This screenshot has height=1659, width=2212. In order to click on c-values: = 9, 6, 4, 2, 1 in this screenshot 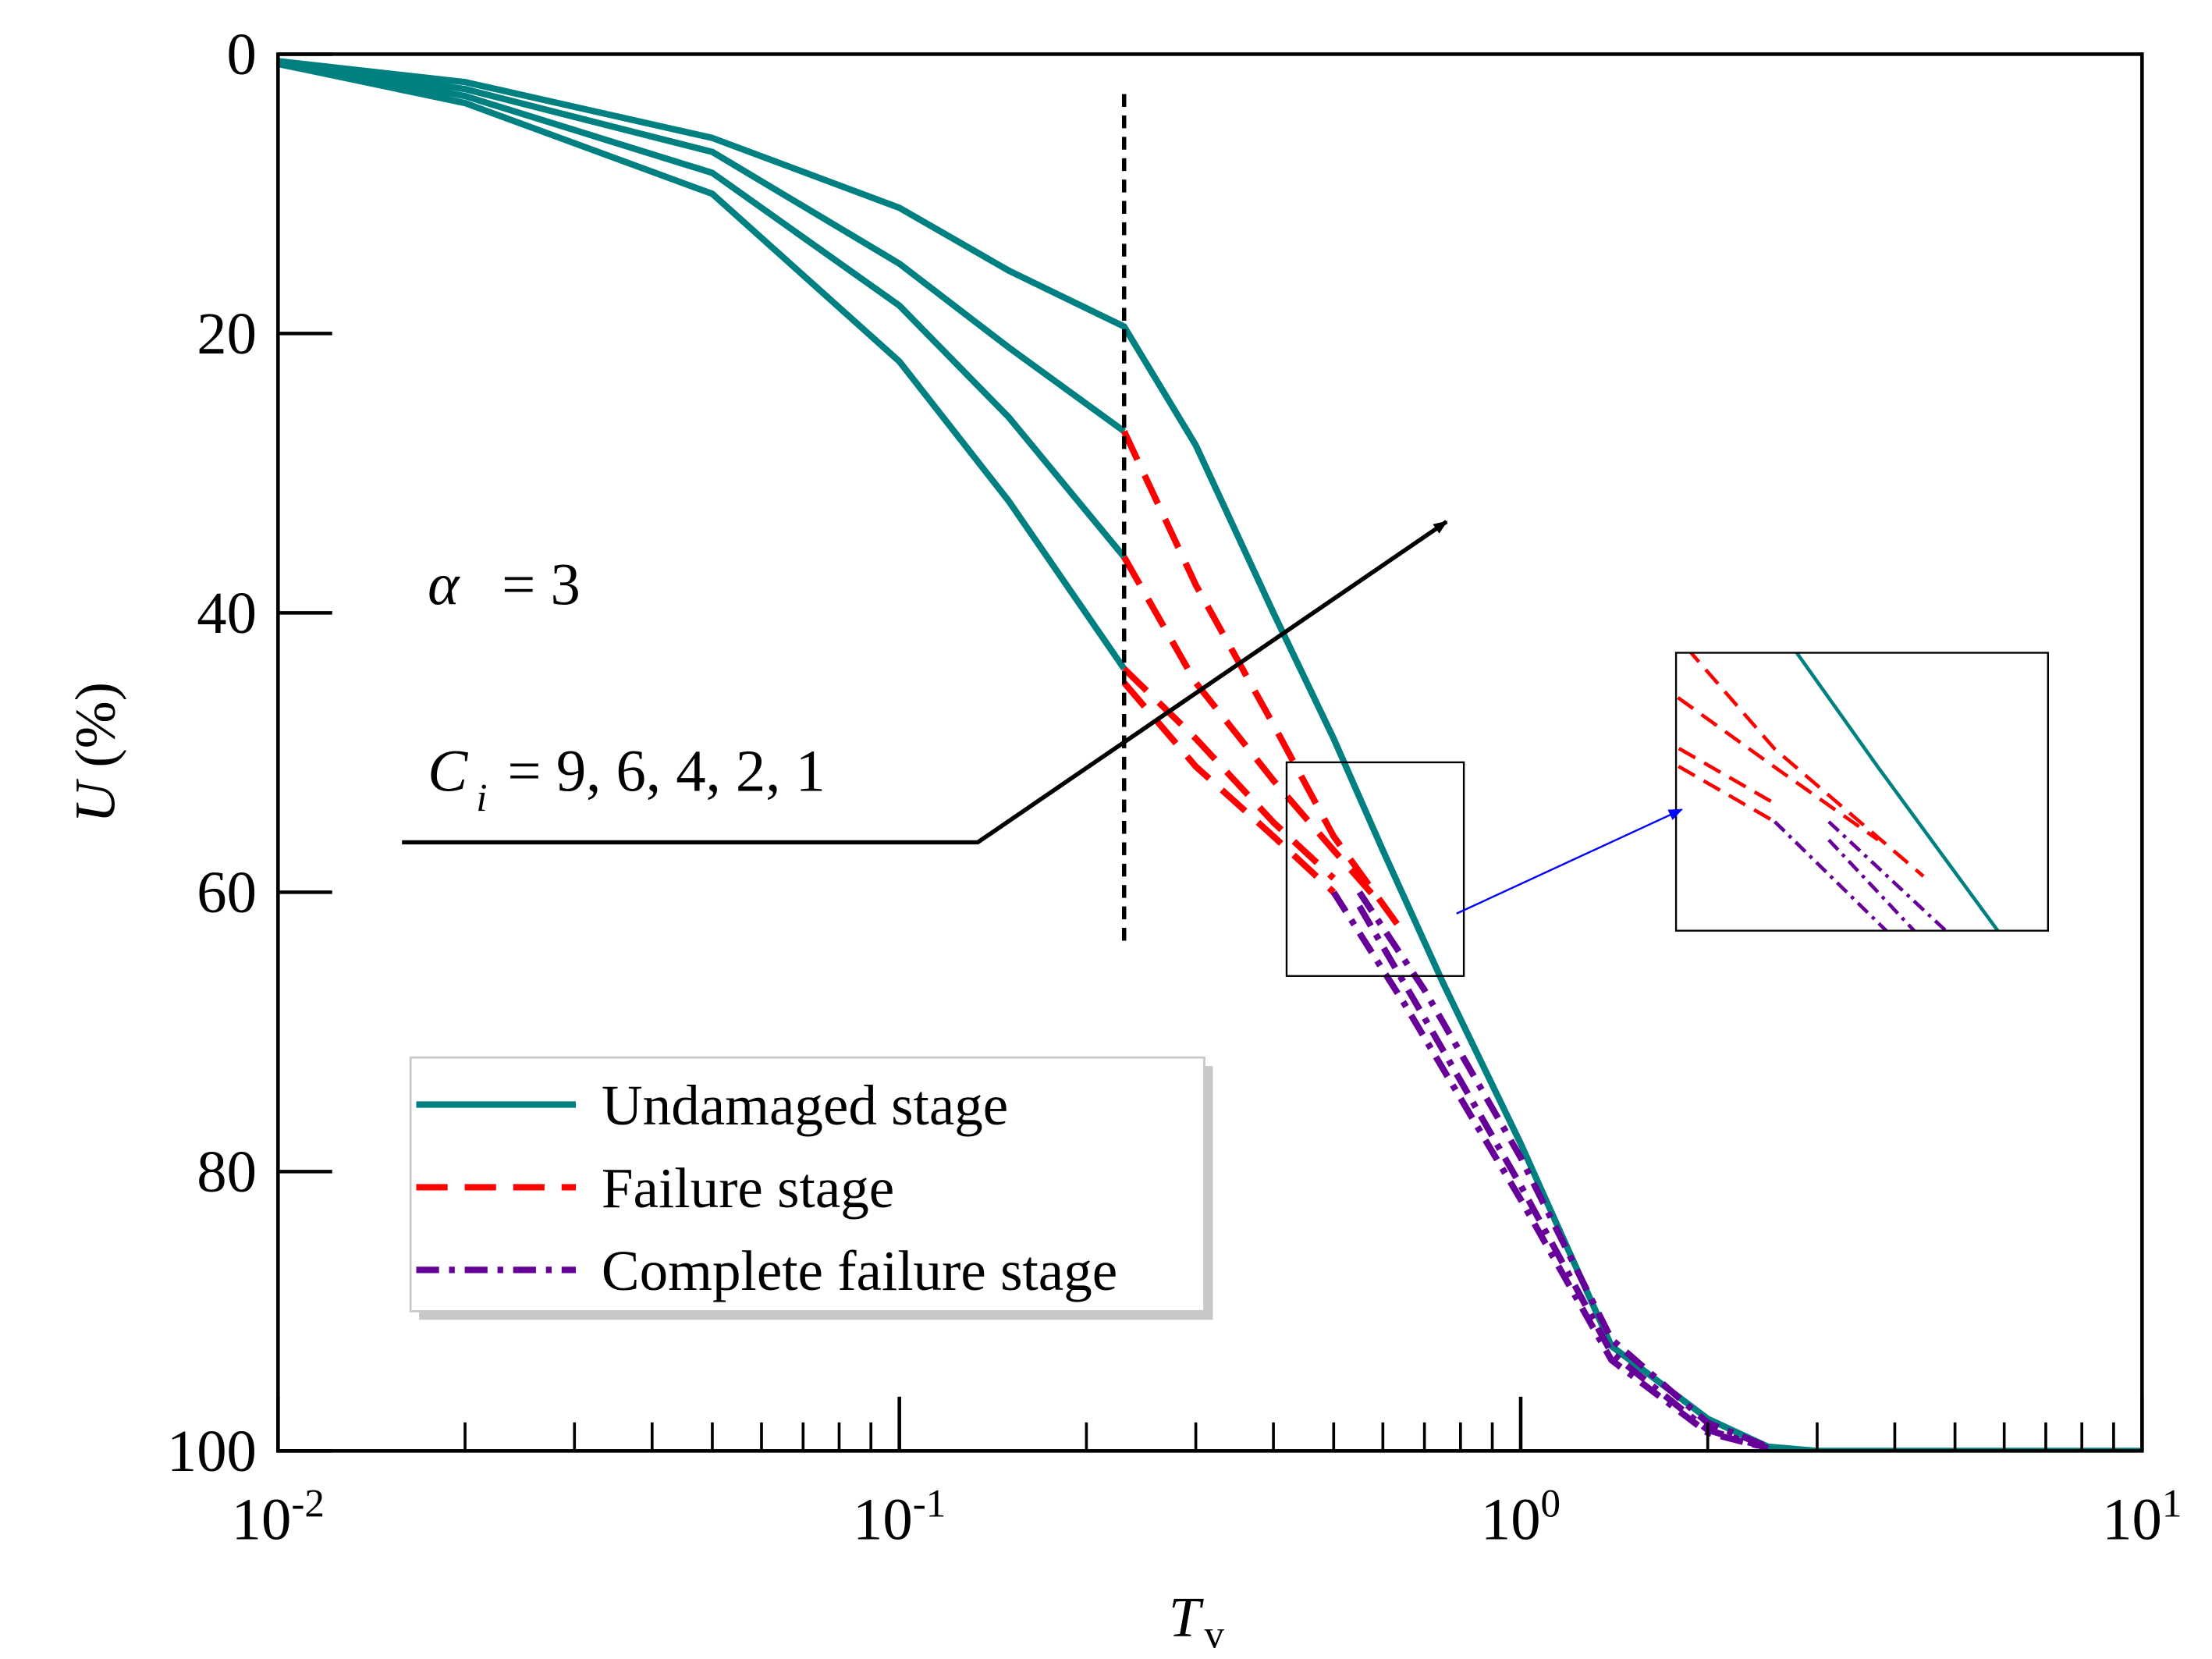, I will do `click(666, 771)`.